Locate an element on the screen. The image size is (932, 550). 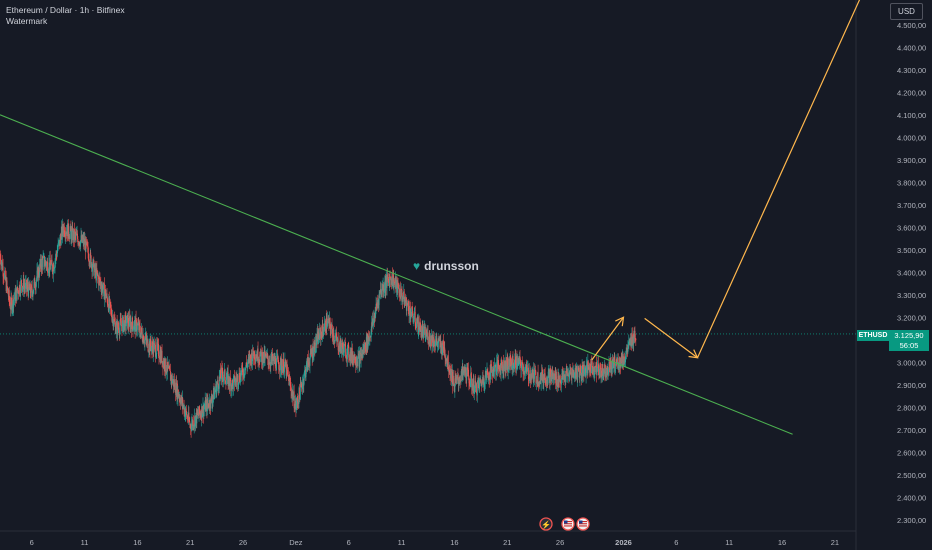
y-tick-label: 4.200,00 is located at coordinates (911, 92).